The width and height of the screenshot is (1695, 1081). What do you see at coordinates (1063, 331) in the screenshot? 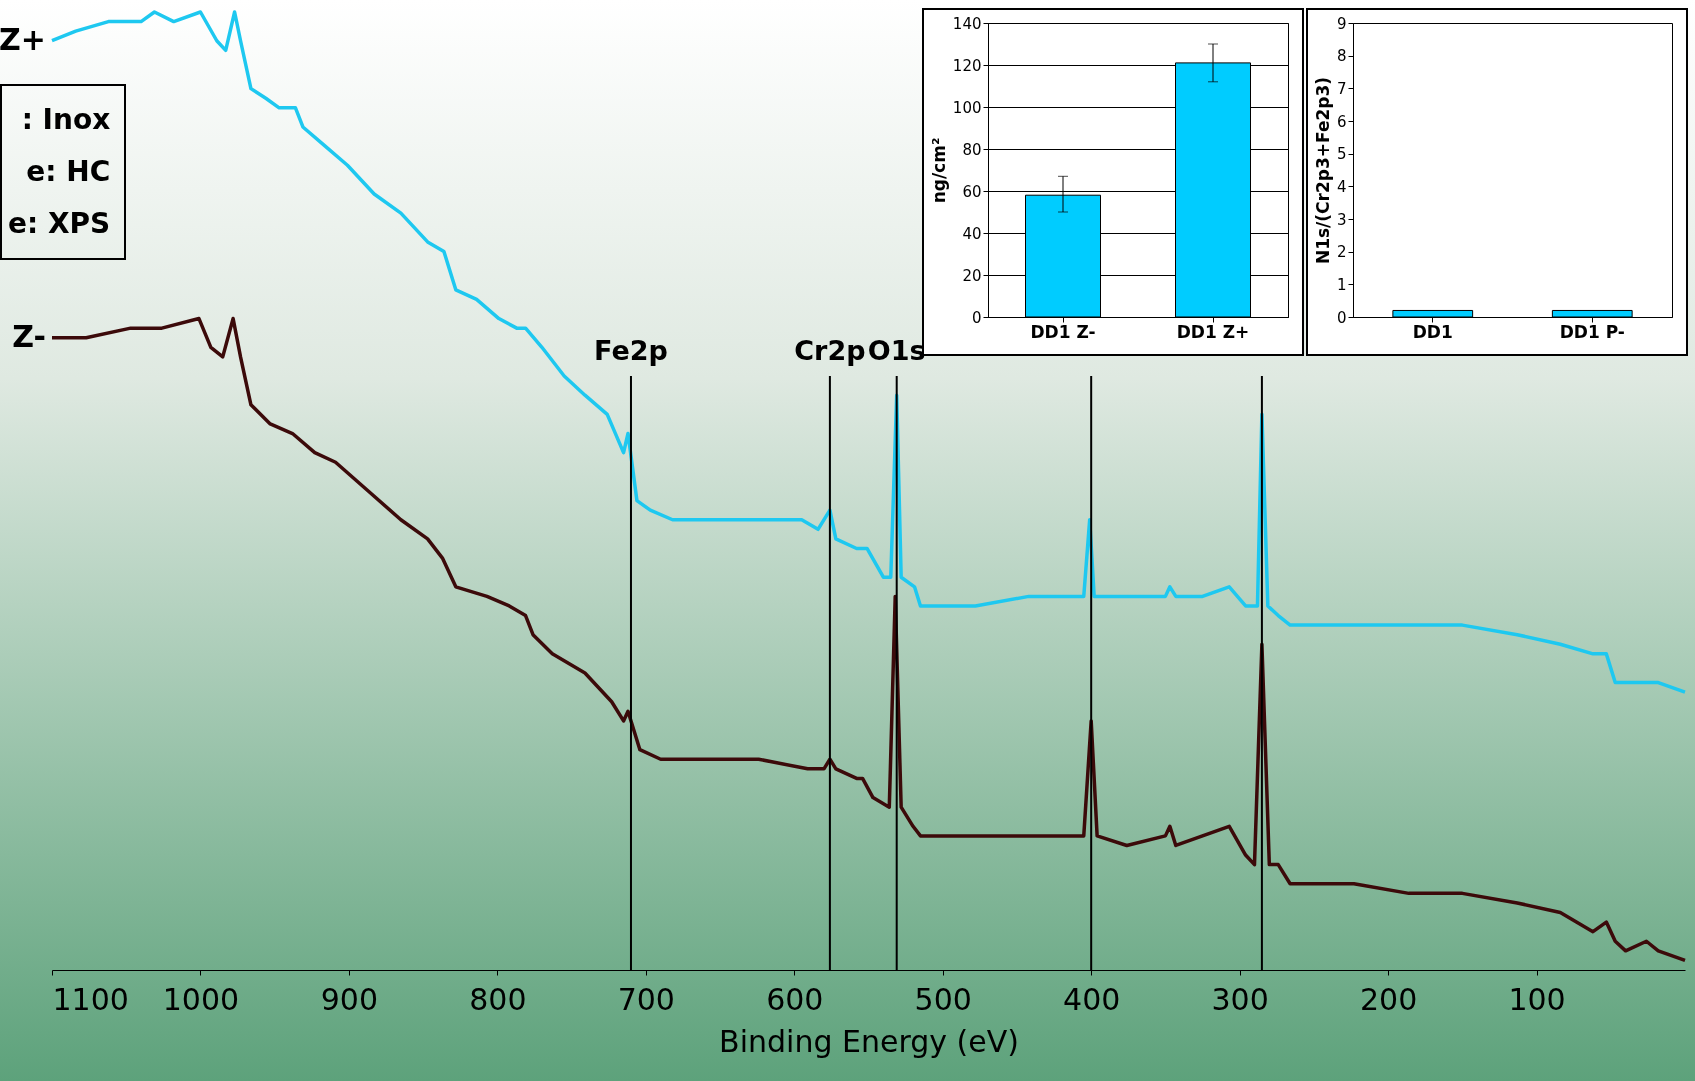
I see `x-tick-label: DD1 Z-` at bounding box center [1063, 331].